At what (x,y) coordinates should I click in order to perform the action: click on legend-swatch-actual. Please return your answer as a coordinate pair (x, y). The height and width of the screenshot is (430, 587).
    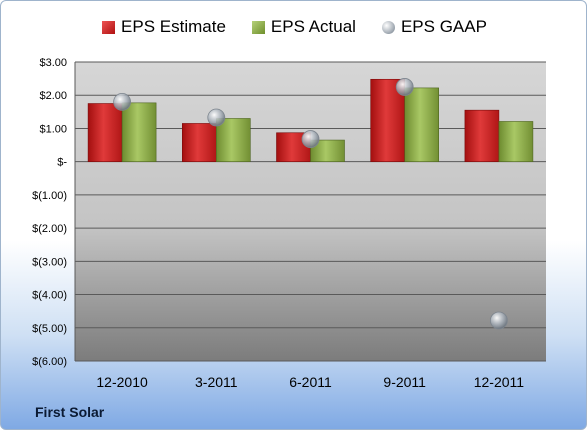
    Looking at the image, I should click on (258, 27).